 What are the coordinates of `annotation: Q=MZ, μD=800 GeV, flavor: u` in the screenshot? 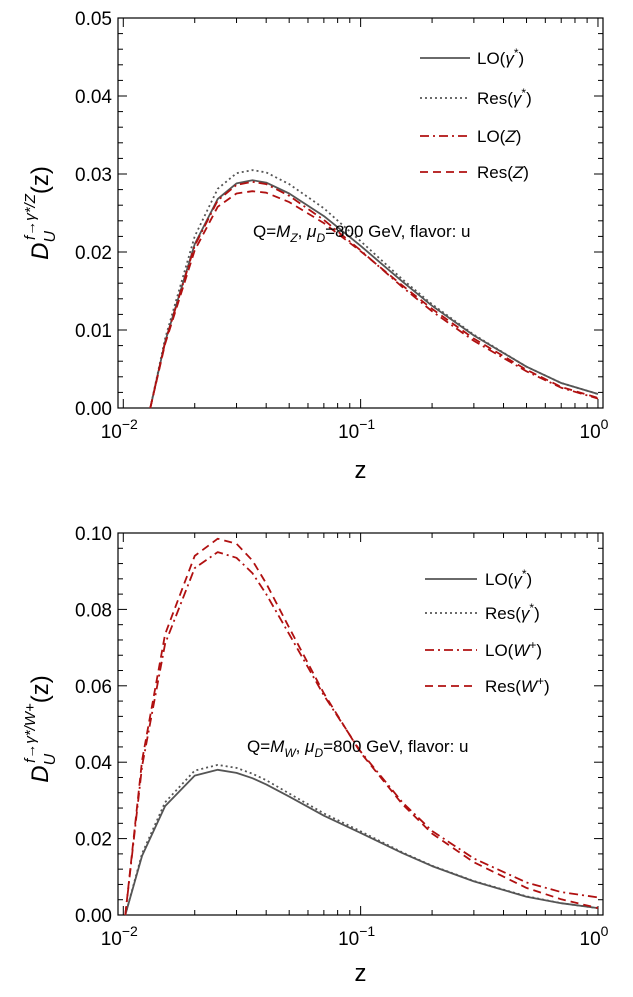 It's located at (362, 233).